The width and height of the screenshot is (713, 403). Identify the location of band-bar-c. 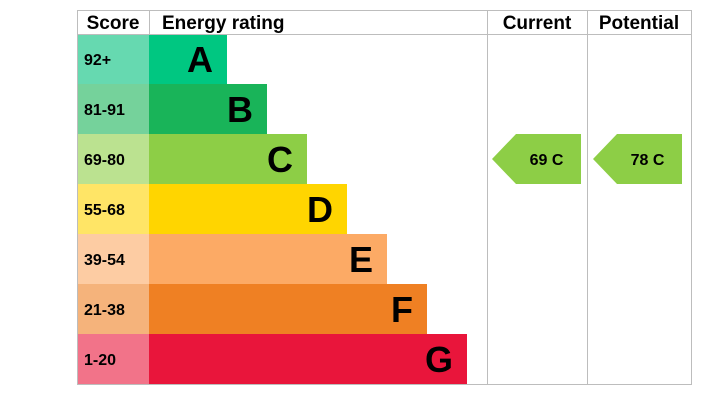
(228, 159).